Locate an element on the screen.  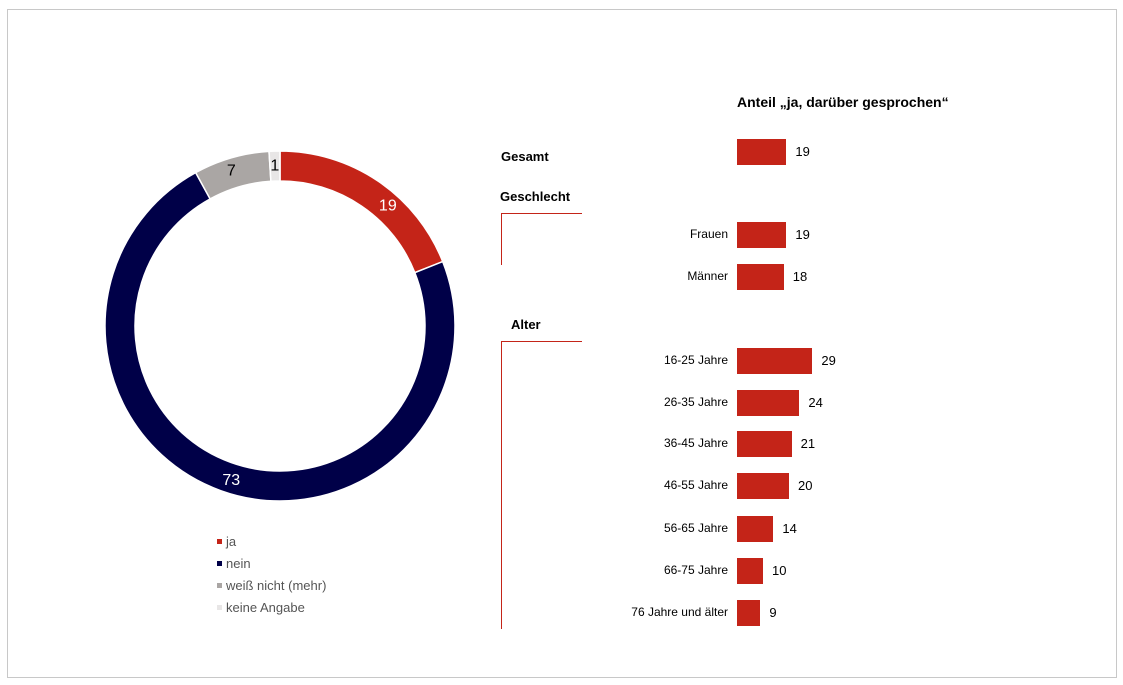
category-label: 16-25 Jahre is located at coordinates (695, 360).